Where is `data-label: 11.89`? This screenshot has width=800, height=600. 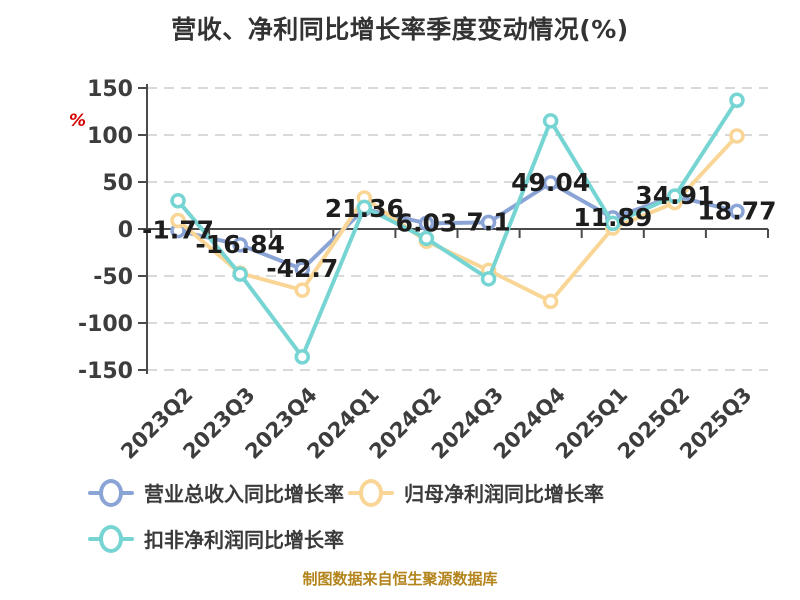 data-label: 11.89 is located at coordinates (612, 217).